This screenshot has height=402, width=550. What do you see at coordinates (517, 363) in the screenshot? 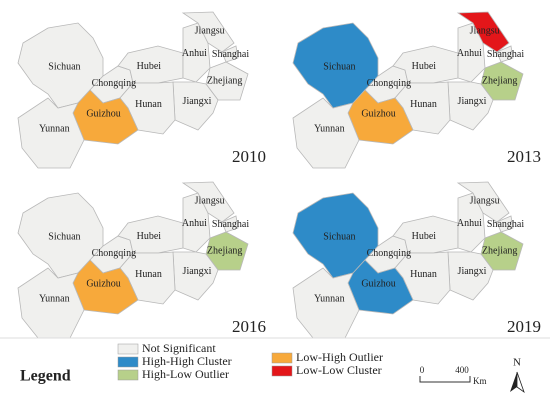
I see `north-label: N` at bounding box center [517, 363].